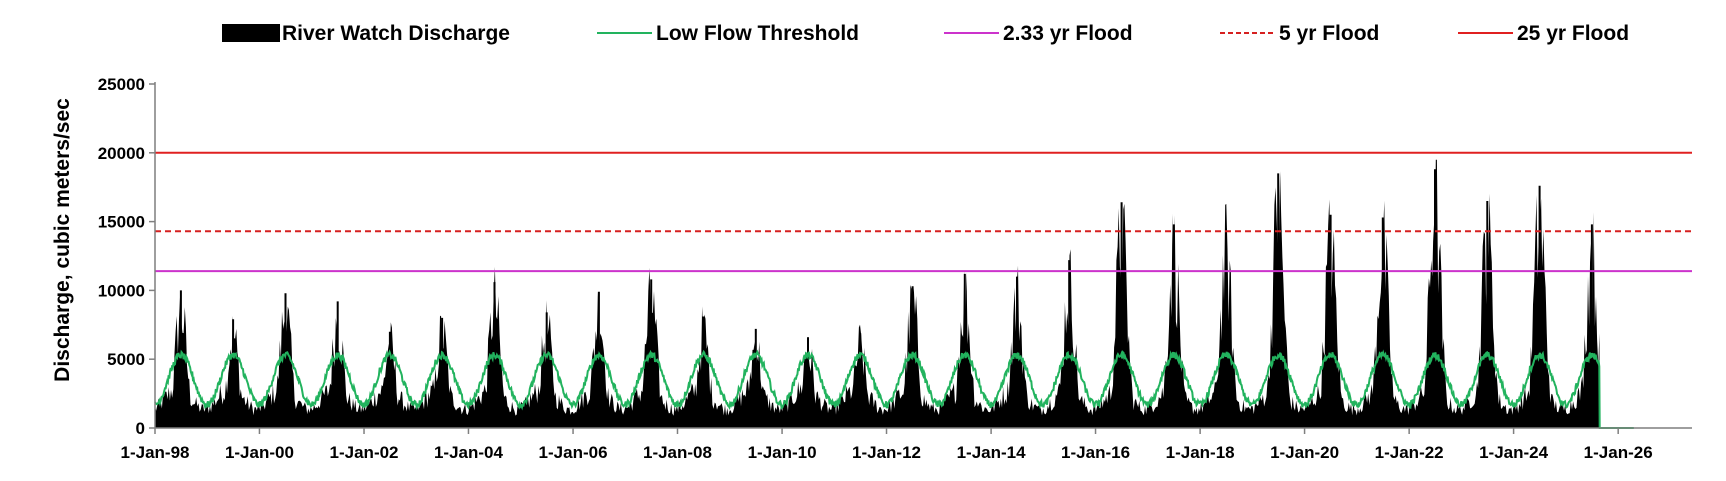  I want to click on x-tick-label: 1-Jan-12, so click(886, 452).